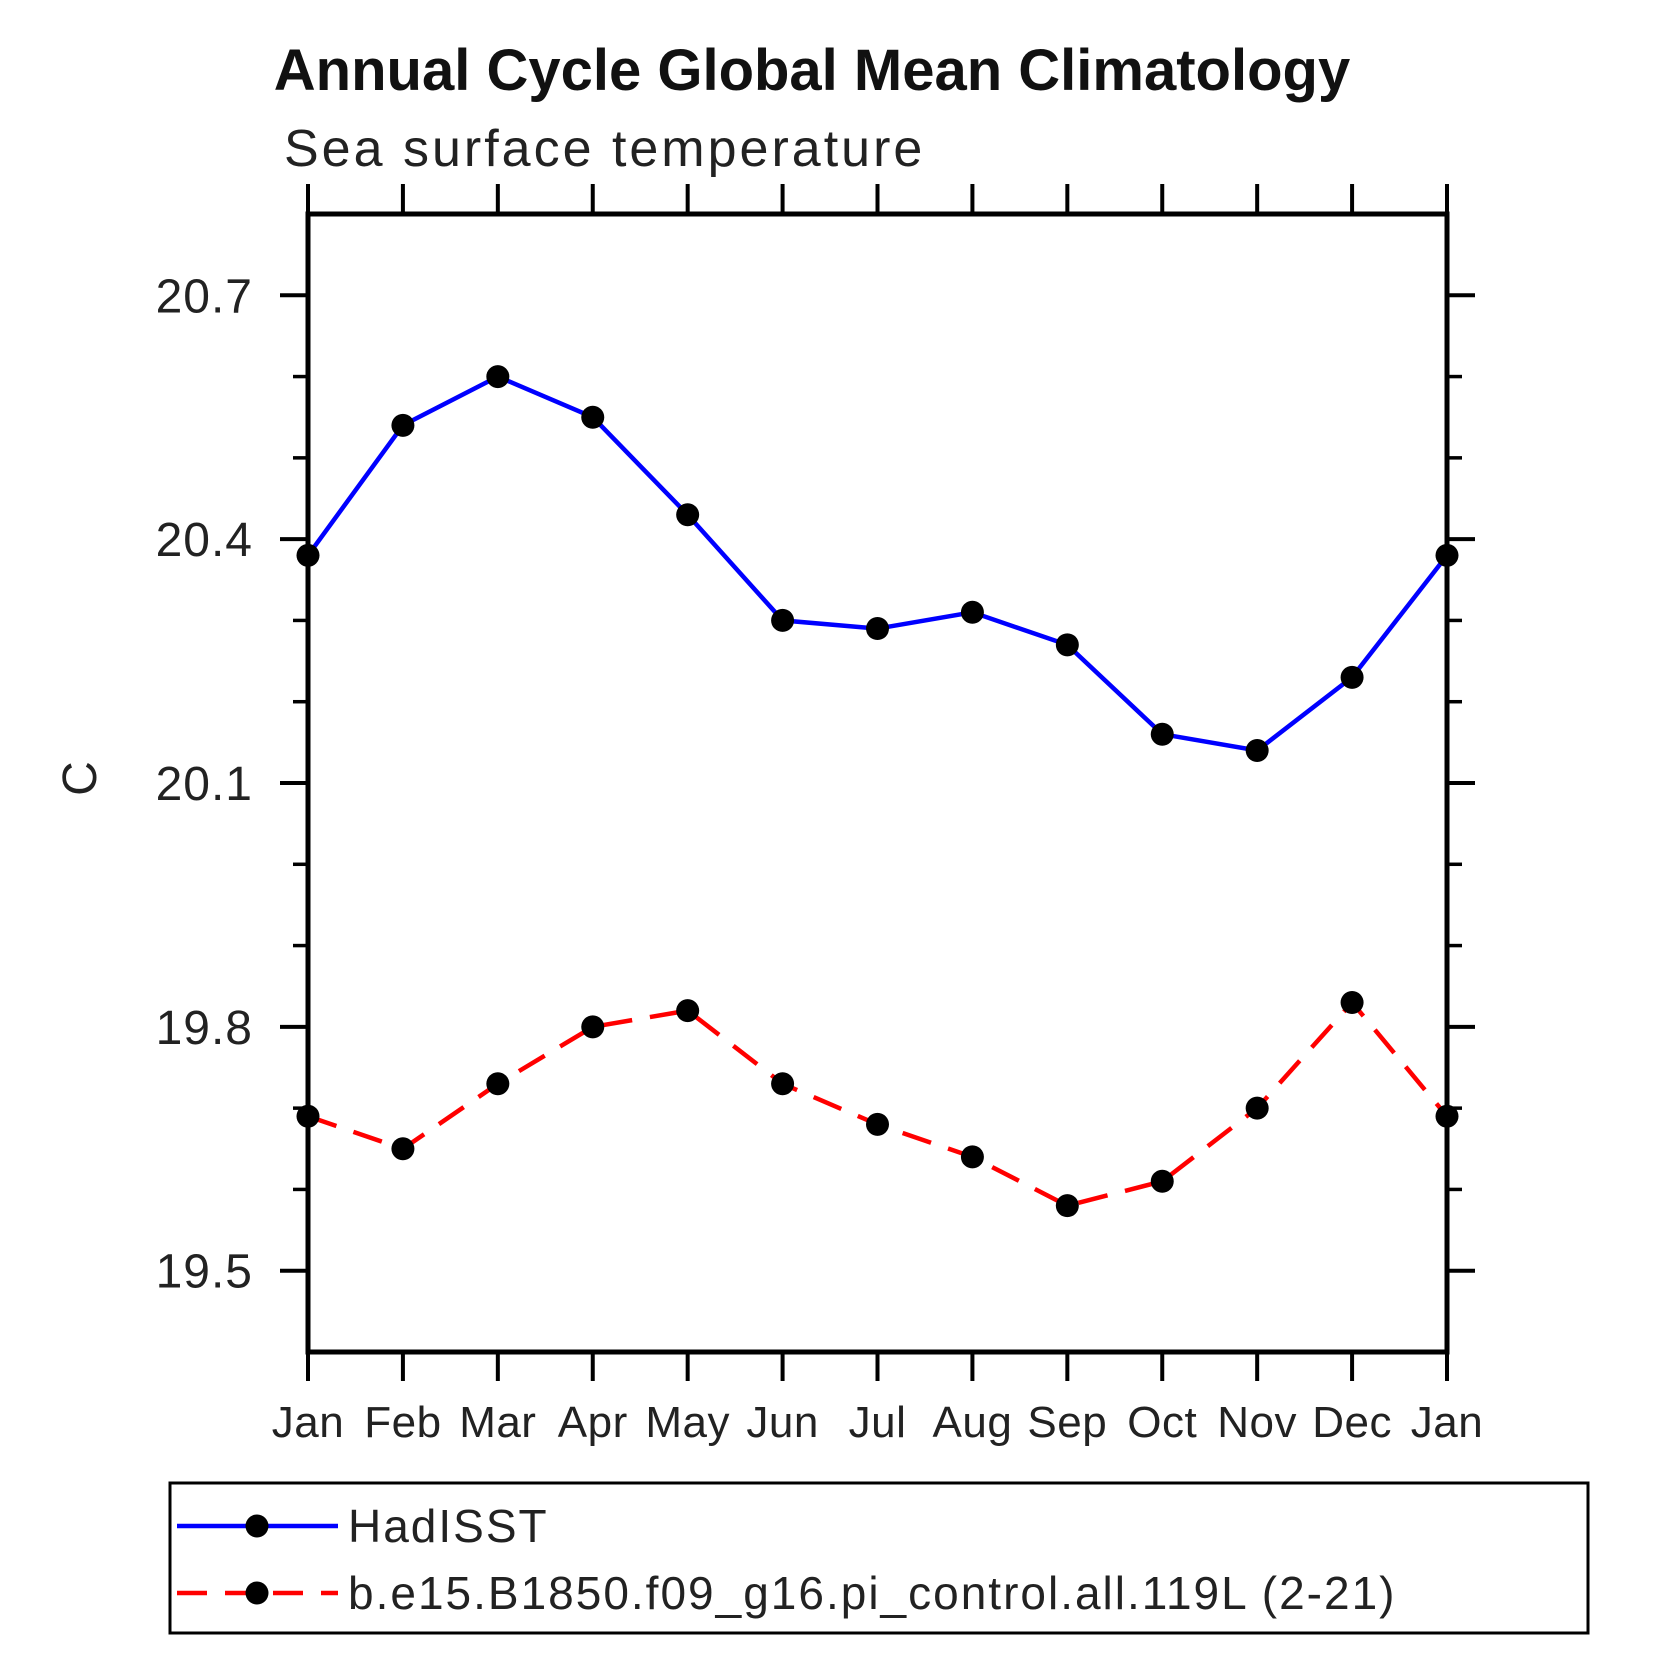 Image resolution: width=1674 pixels, height=1679 pixels. What do you see at coordinates (448, 1526) in the screenshot?
I see `legend-label: HadISST` at bounding box center [448, 1526].